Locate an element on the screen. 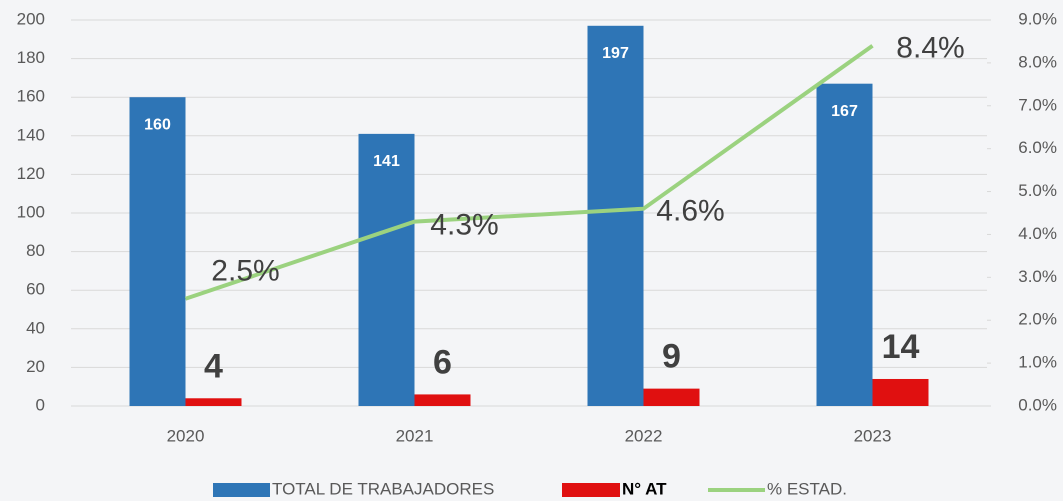  y-tick-label: 40 is located at coordinates (35, 327).